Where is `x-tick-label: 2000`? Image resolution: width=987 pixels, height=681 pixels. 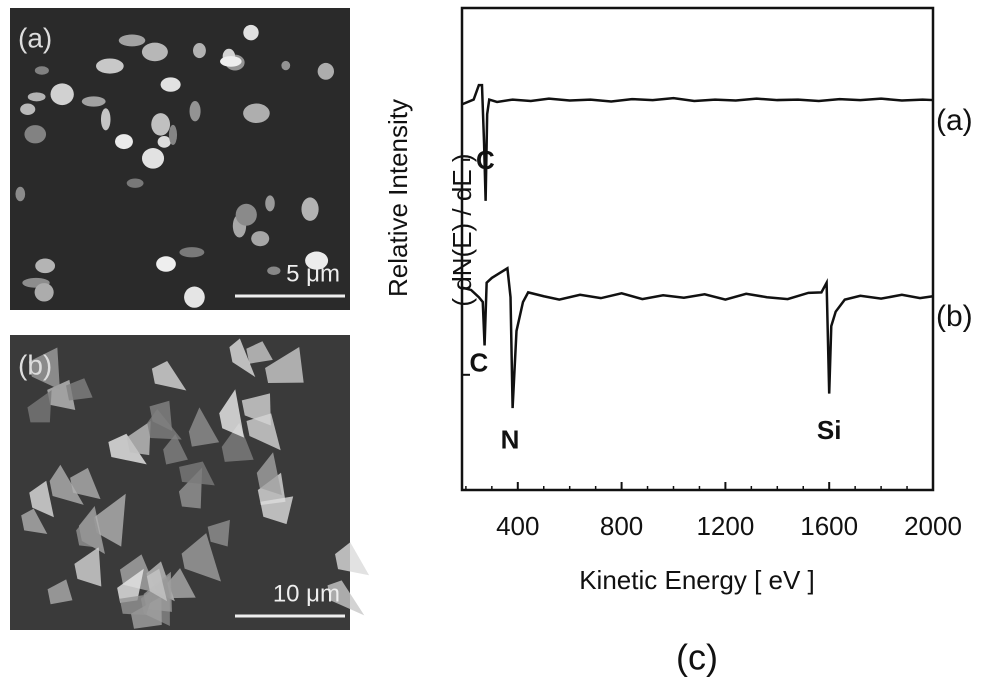
x-tick-label: 2000 is located at coordinates (933, 526).